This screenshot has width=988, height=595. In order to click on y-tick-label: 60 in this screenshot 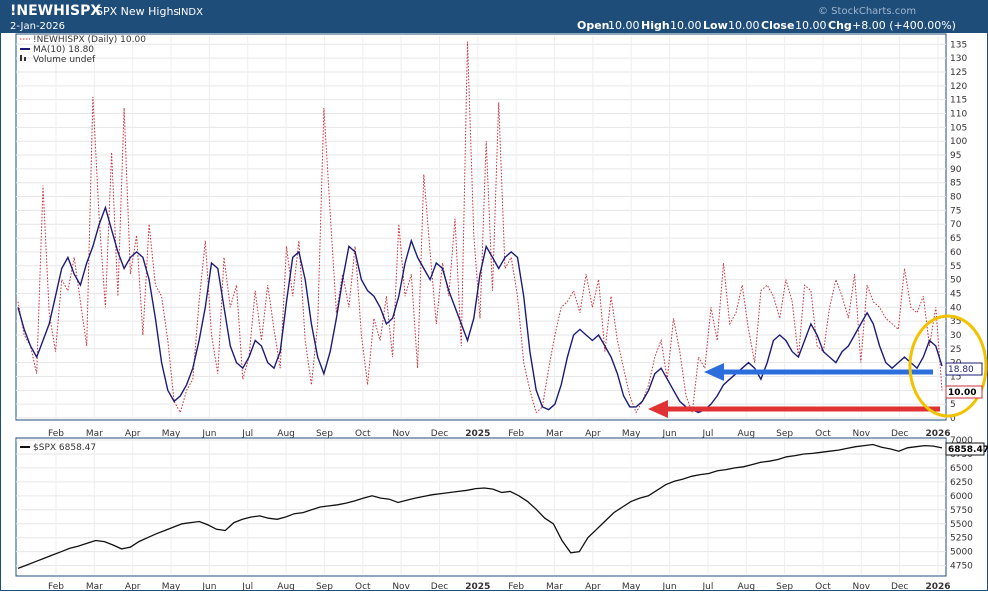, I will do `click(956, 253)`.